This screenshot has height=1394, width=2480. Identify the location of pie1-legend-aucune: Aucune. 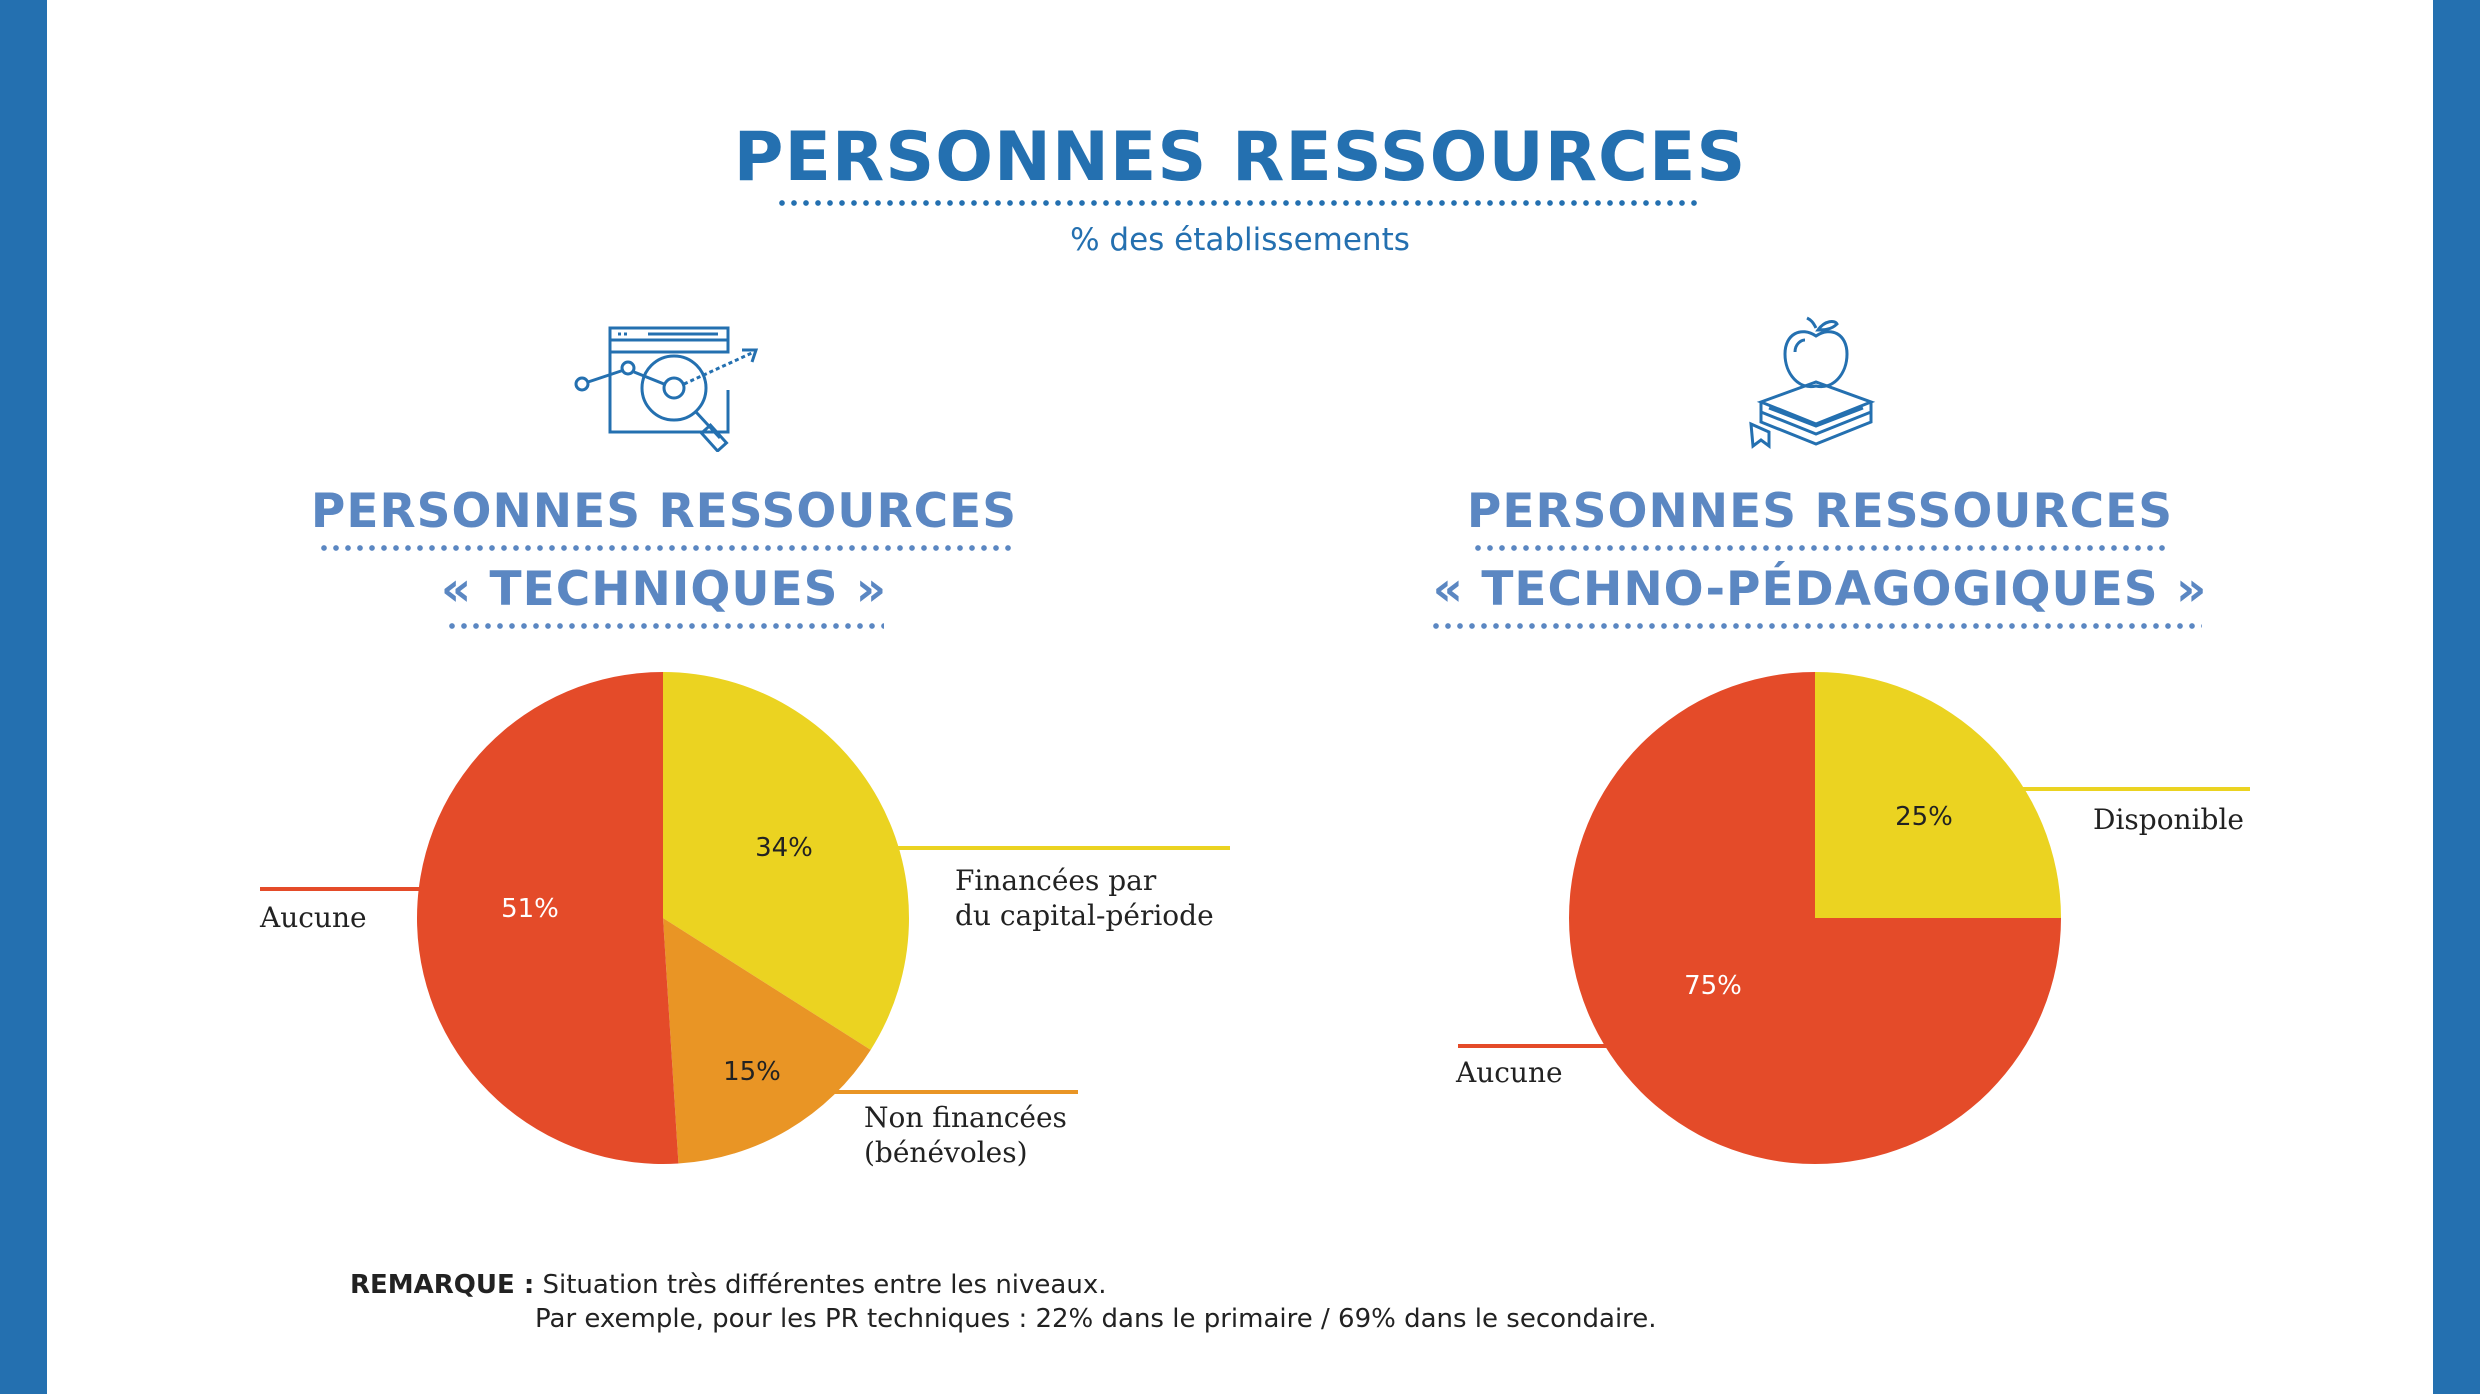
(313, 917).